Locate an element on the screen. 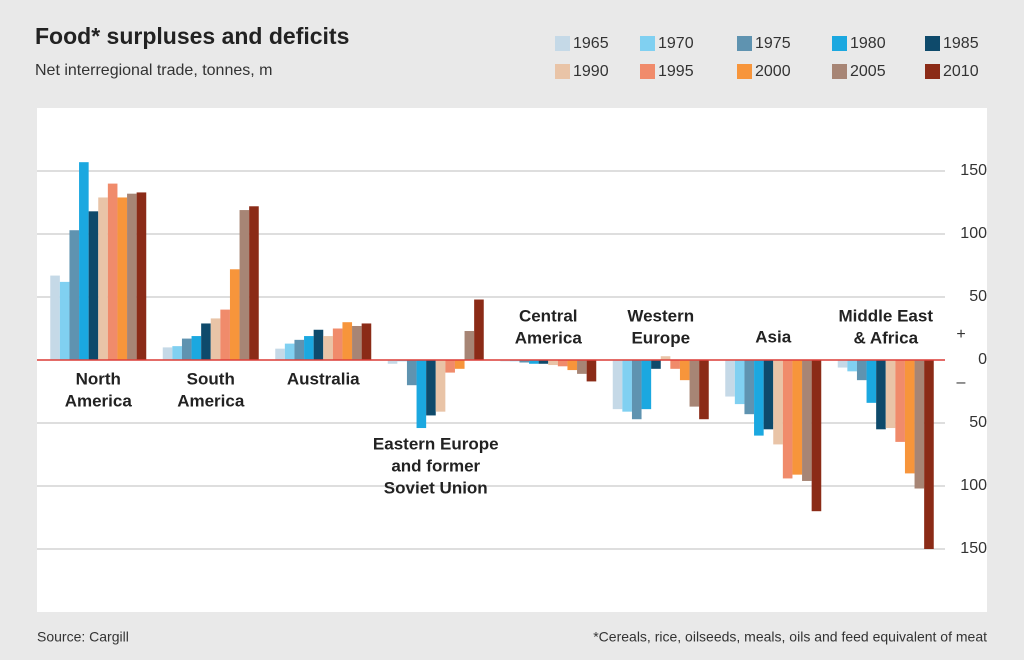  negative-sign: – is located at coordinates (961, 382).